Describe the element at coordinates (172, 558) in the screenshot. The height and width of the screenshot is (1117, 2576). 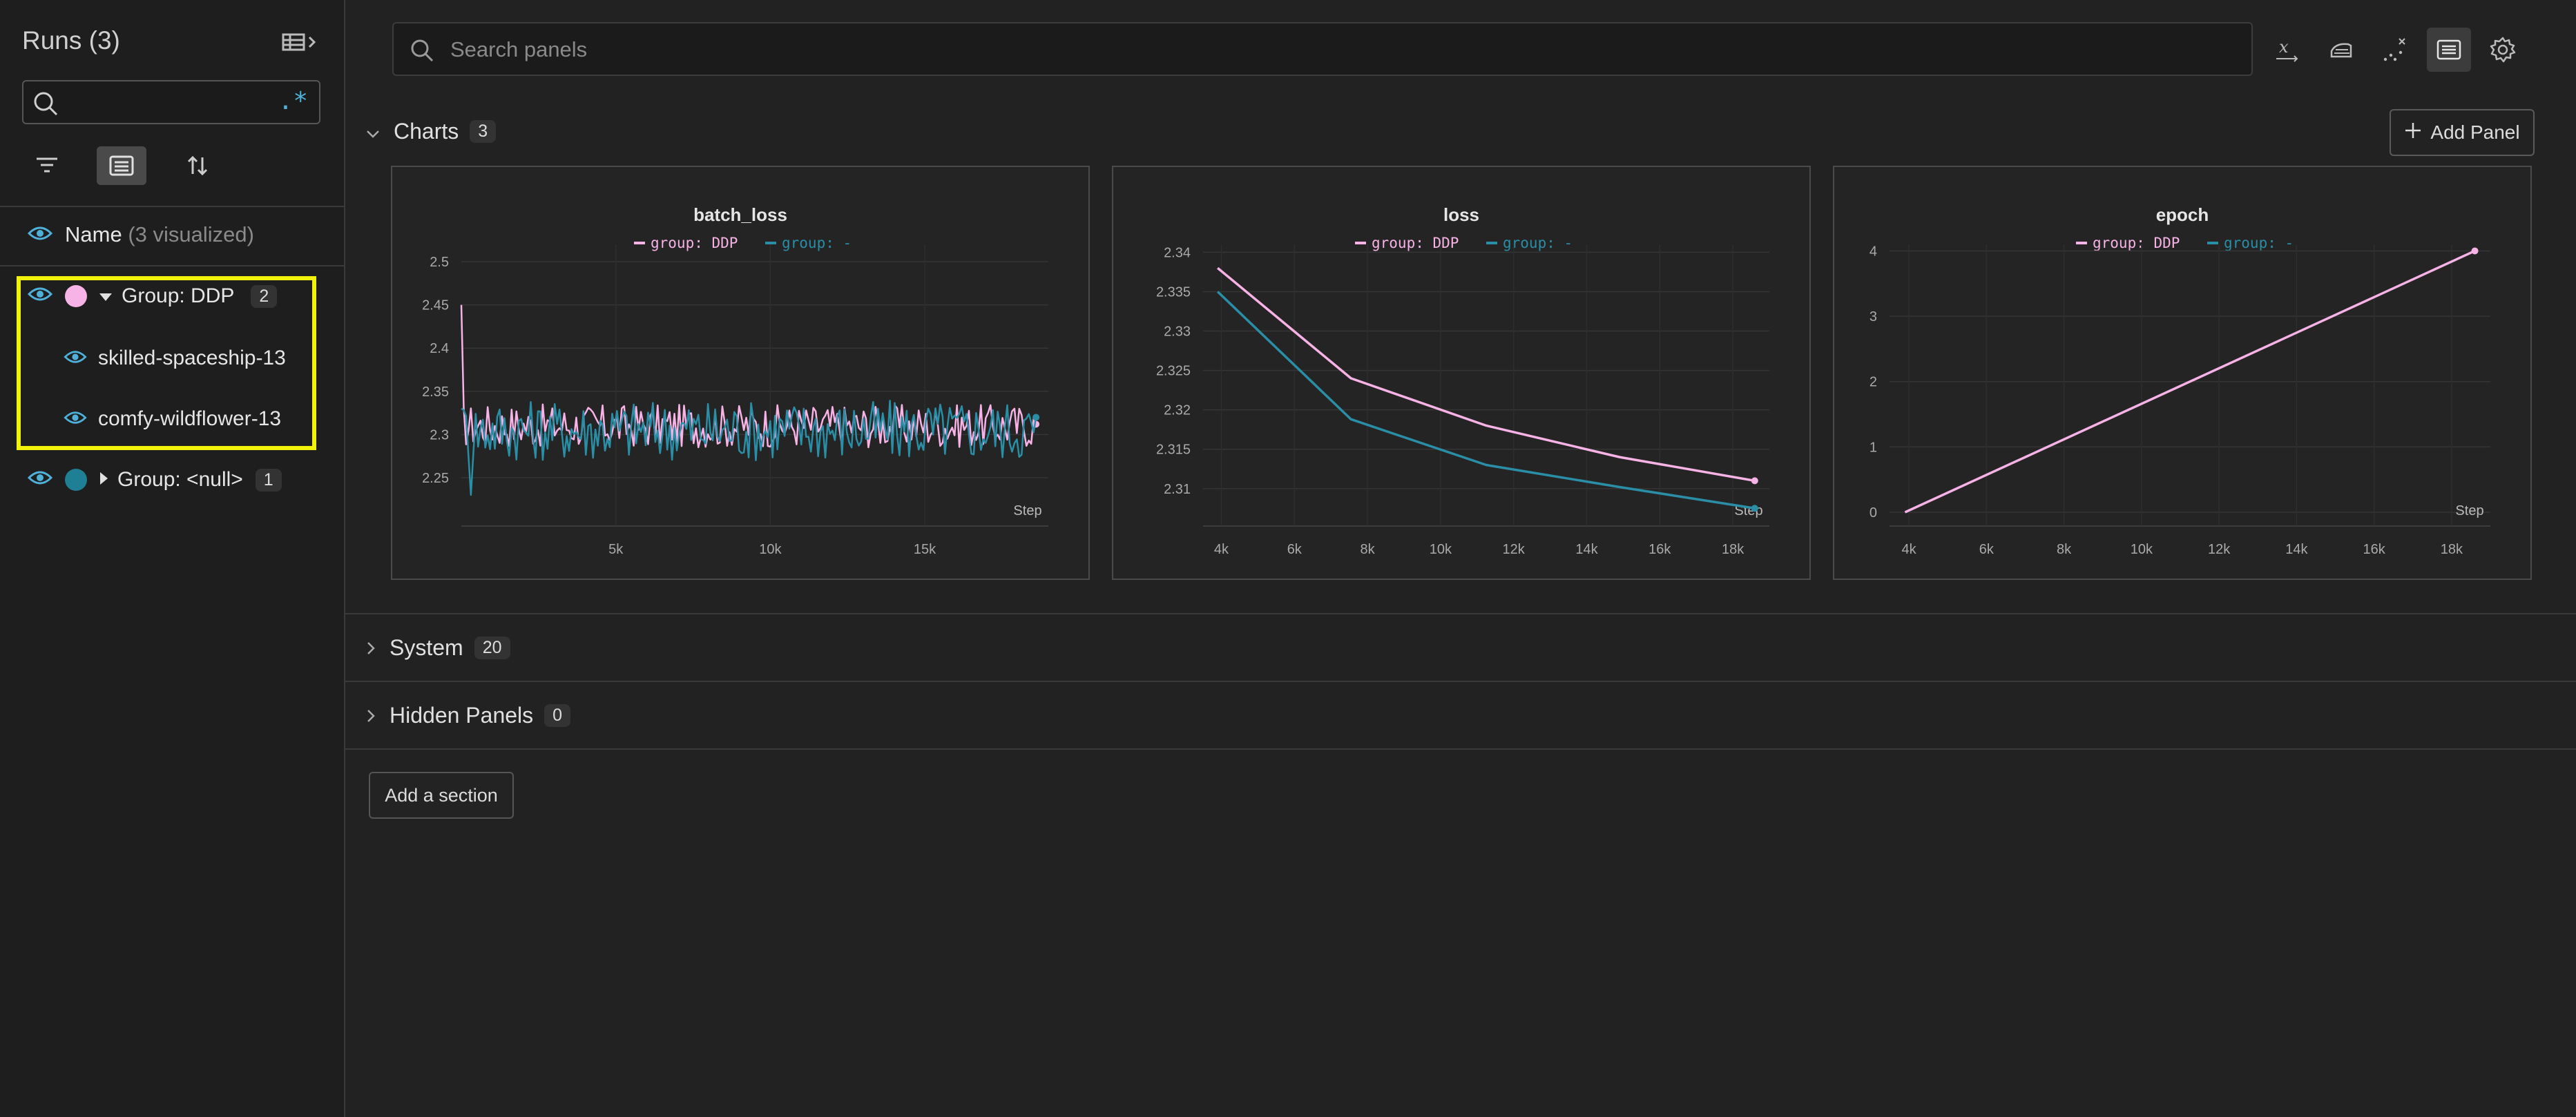
I see `runs-sidebar: Runs (3) .*` at that location.